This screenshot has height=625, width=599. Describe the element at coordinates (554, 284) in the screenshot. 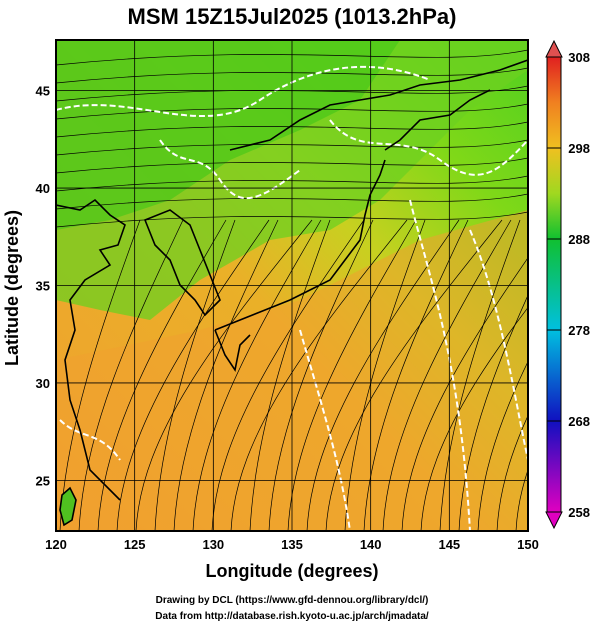

I see `colorbar-gradient` at that location.